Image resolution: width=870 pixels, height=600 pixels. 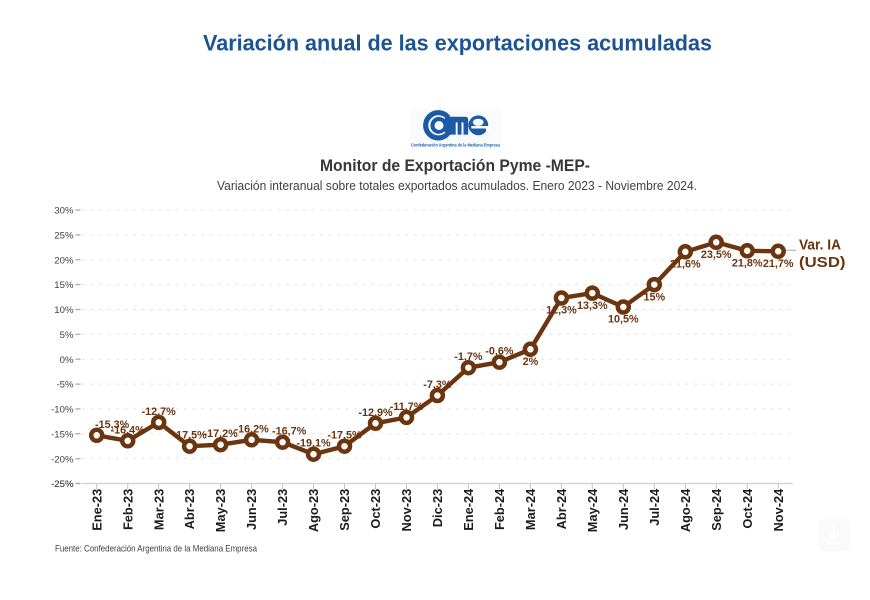 I want to click on svg-text: Var. IA, so click(x=820, y=246).